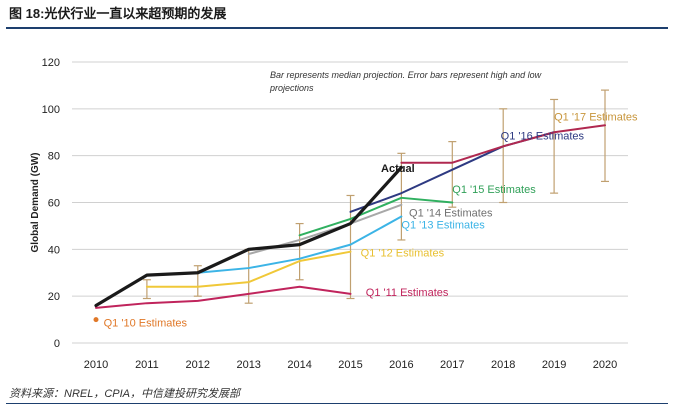 The image size is (678, 408). Describe the element at coordinates (407, 293) in the screenshot. I see `series-label-q1-11-estimates: Q1 '11 Estimates` at that location.